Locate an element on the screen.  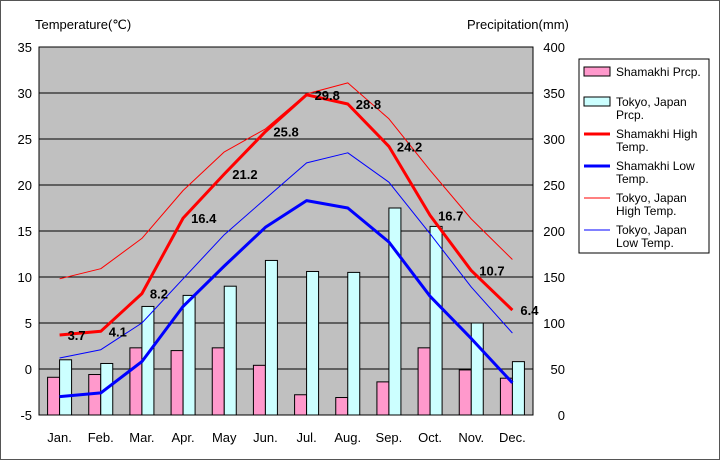
y-right-tick-label: 300 is located at coordinates (554, 139).